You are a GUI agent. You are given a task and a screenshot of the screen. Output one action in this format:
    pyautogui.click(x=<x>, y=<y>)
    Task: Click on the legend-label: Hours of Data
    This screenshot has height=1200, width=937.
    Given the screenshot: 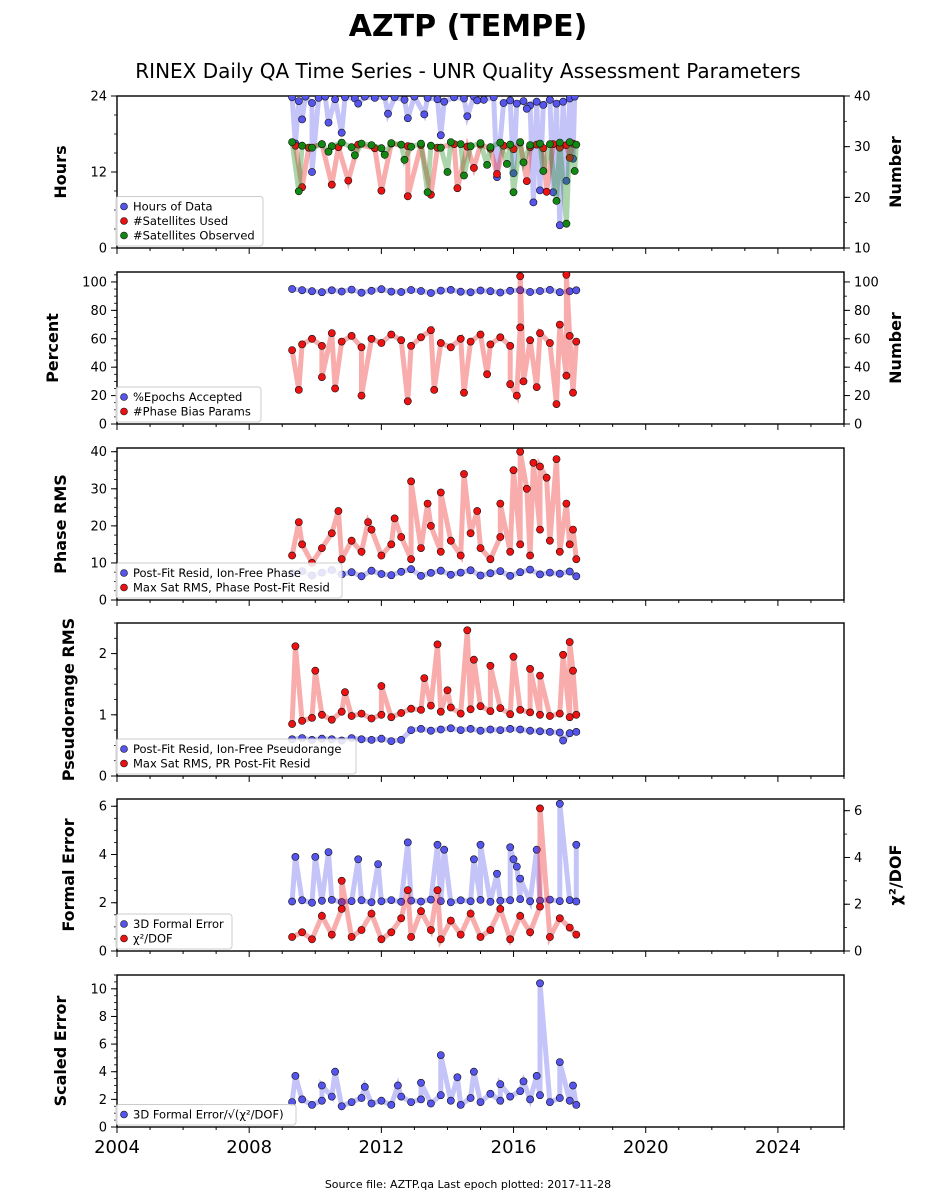 What is the action you would take?
    pyautogui.click(x=173, y=207)
    